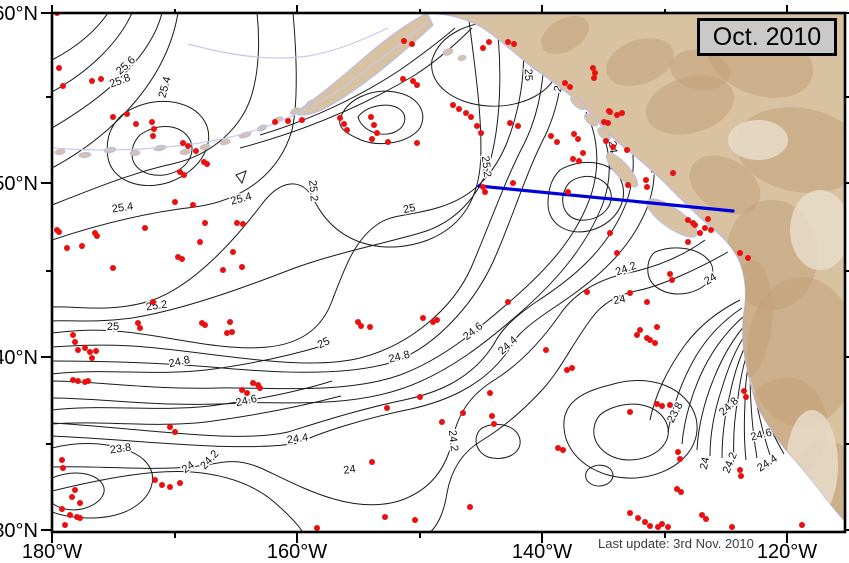 This screenshot has width=849, height=563. Describe the element at coordinates (817, 230) in the screenshot. I see `terrain-pale-patch` at that location.